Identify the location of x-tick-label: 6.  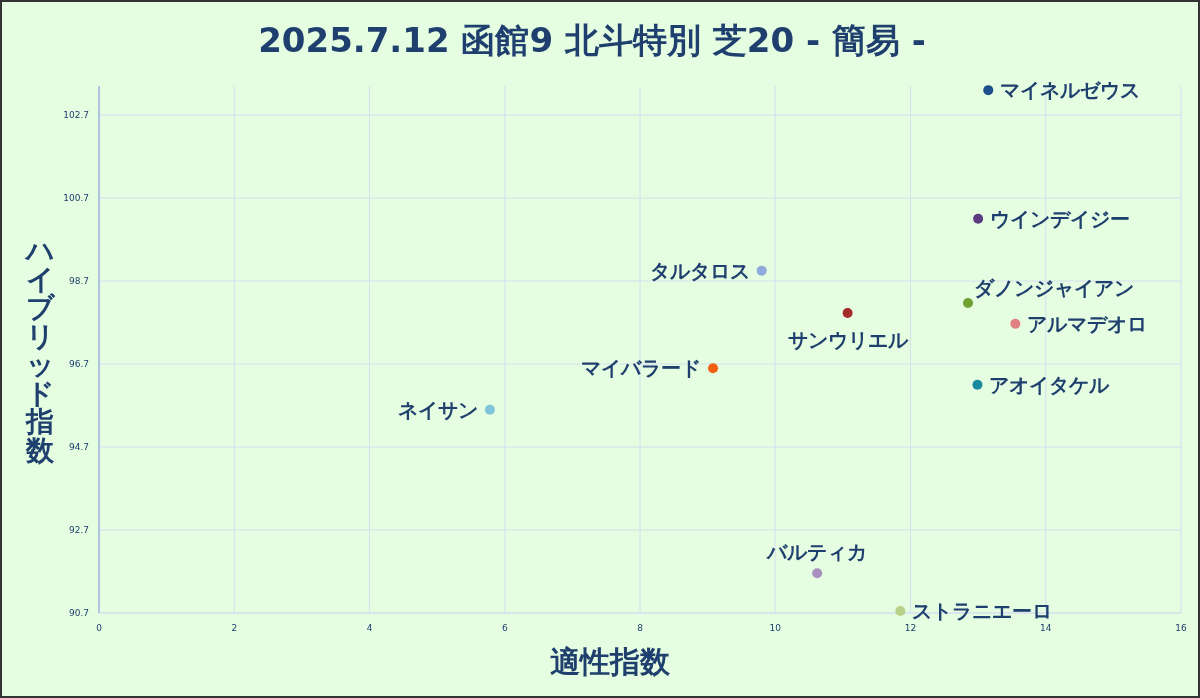
(504, 628).